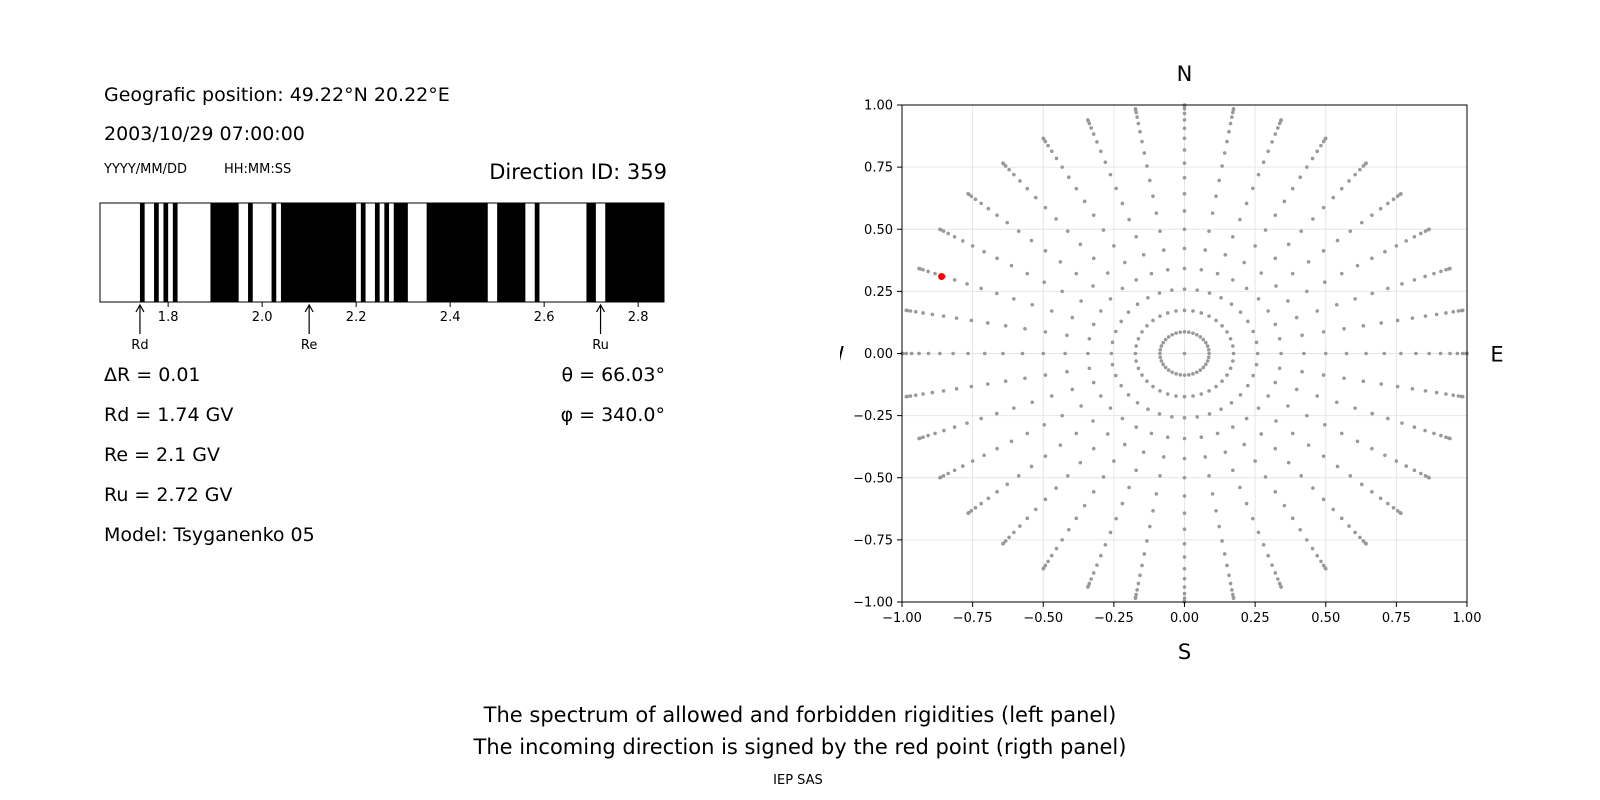 Image resolution: width=1600 pixels, height=800 pixels. I want to click on forbidden-bands, so click(401, 252).